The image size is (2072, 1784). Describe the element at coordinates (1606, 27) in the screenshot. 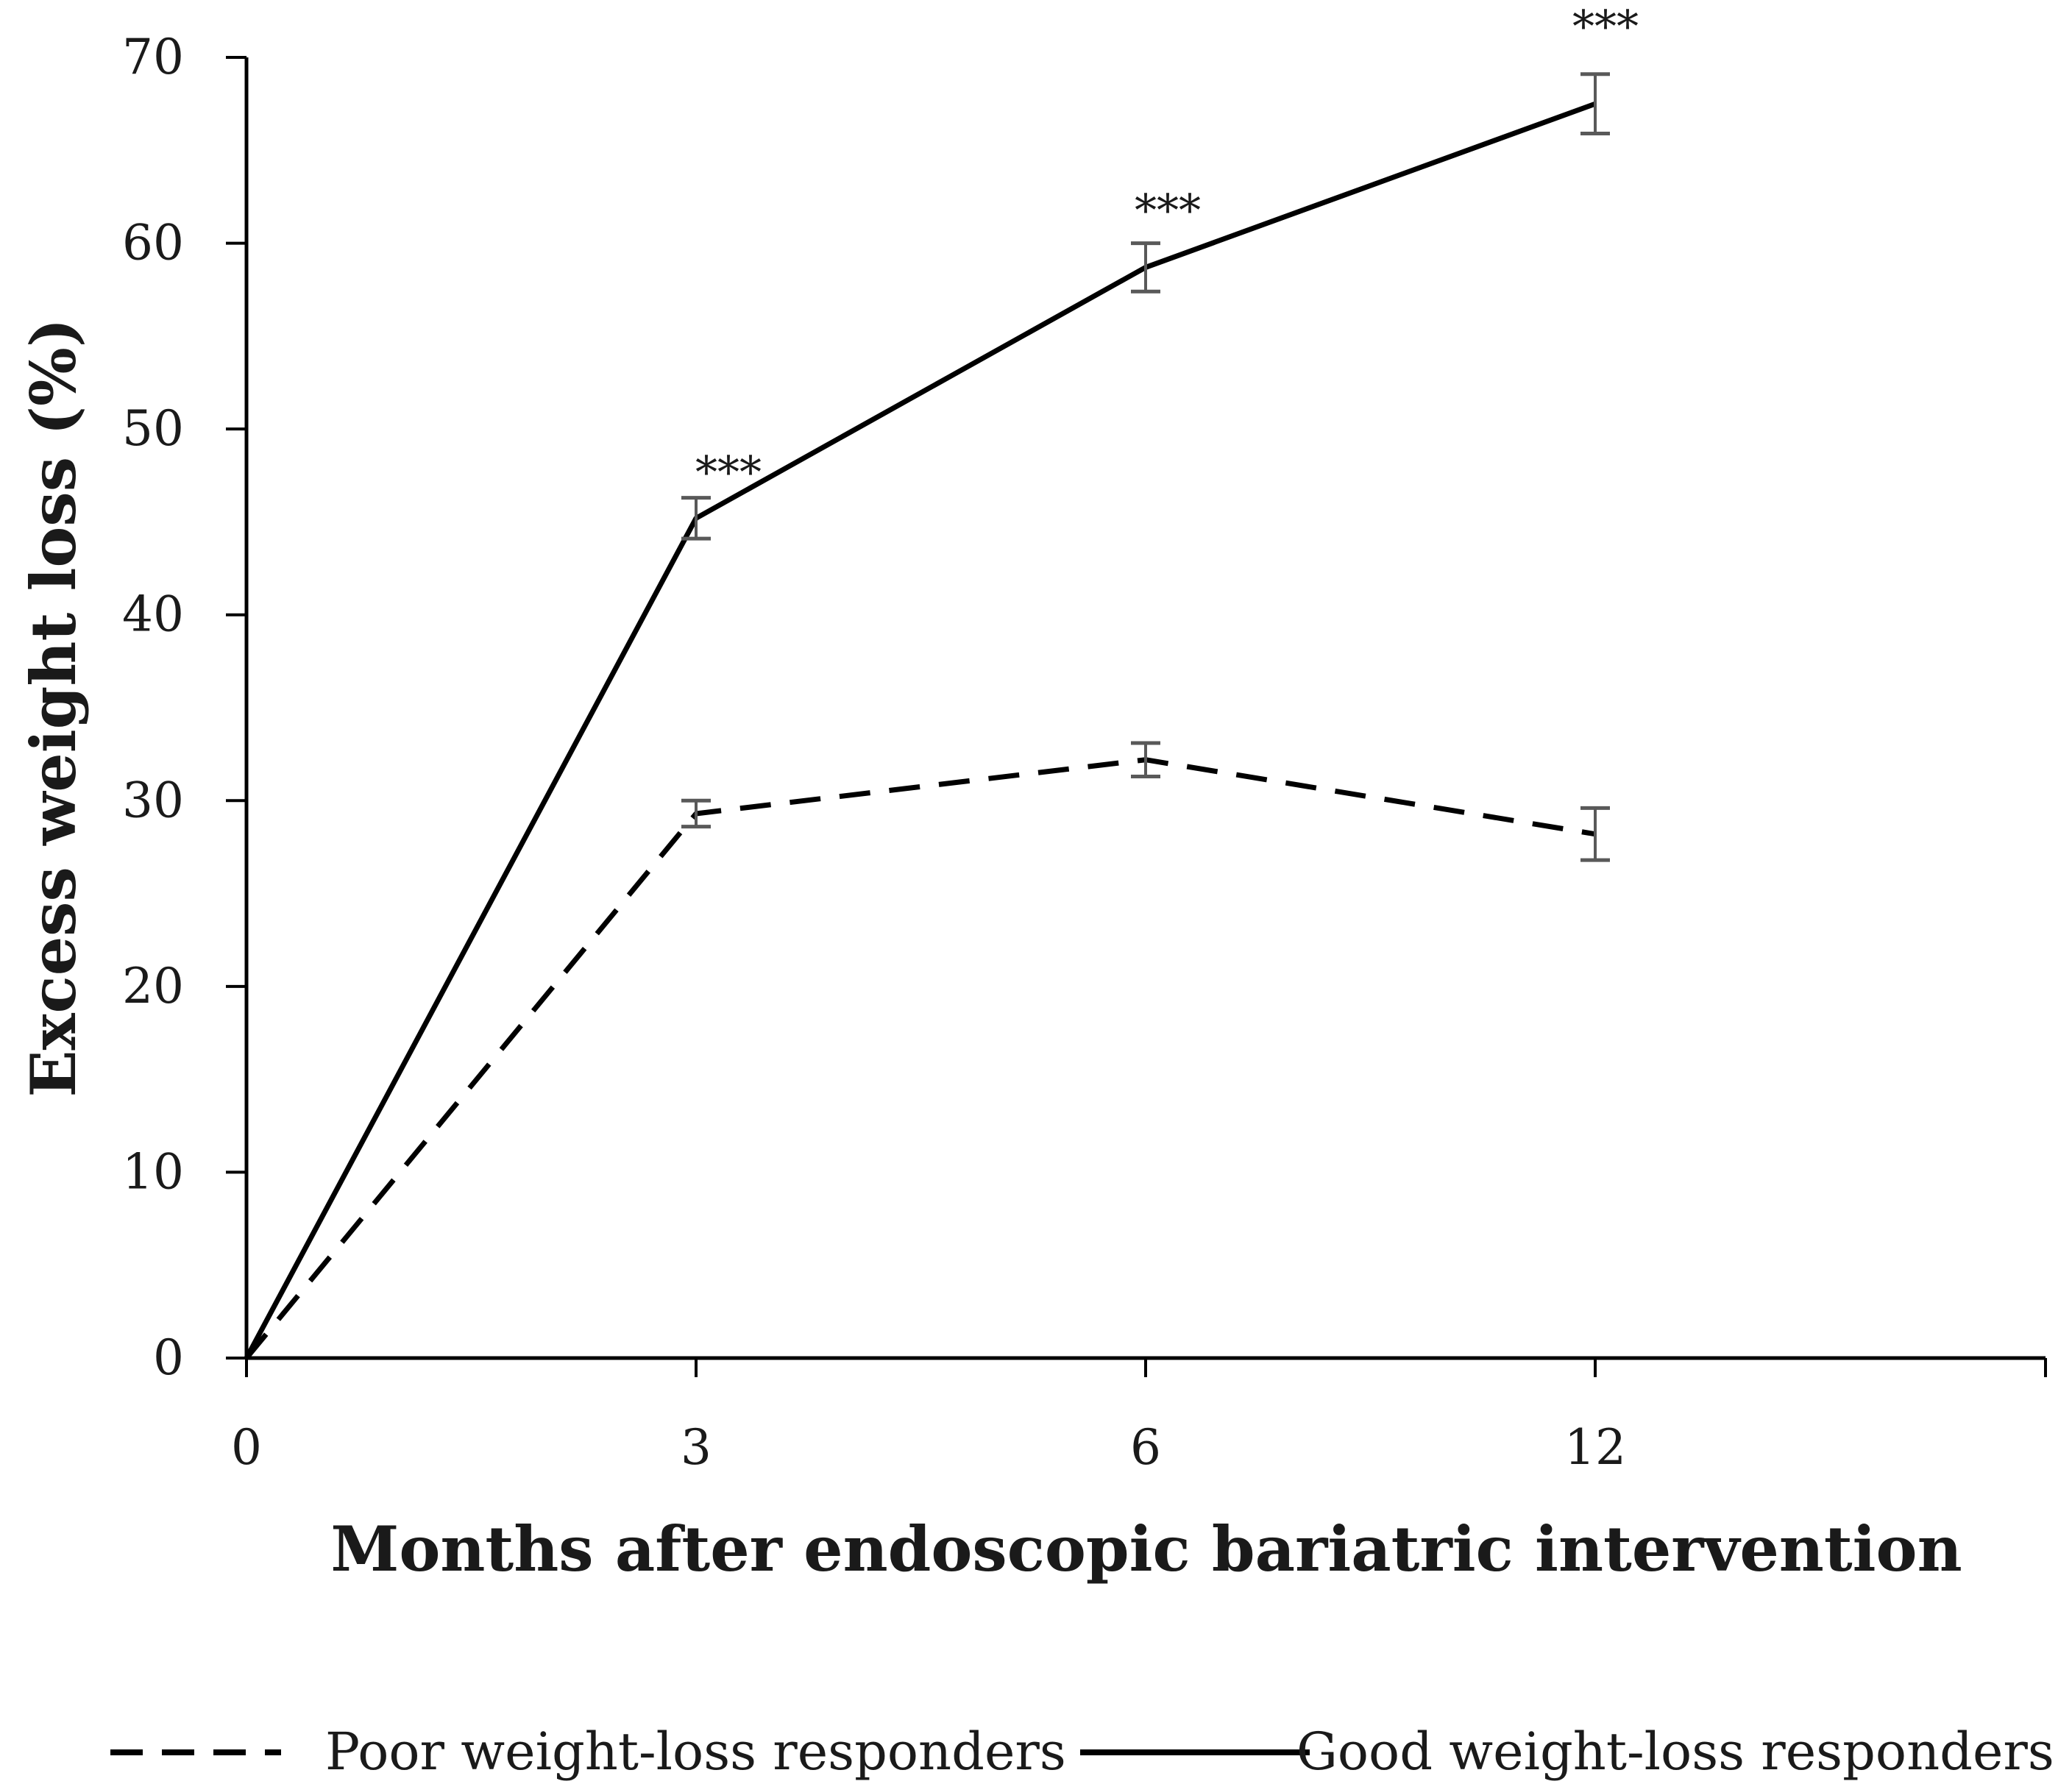

I see `significance-marker-12: ***` at that location.